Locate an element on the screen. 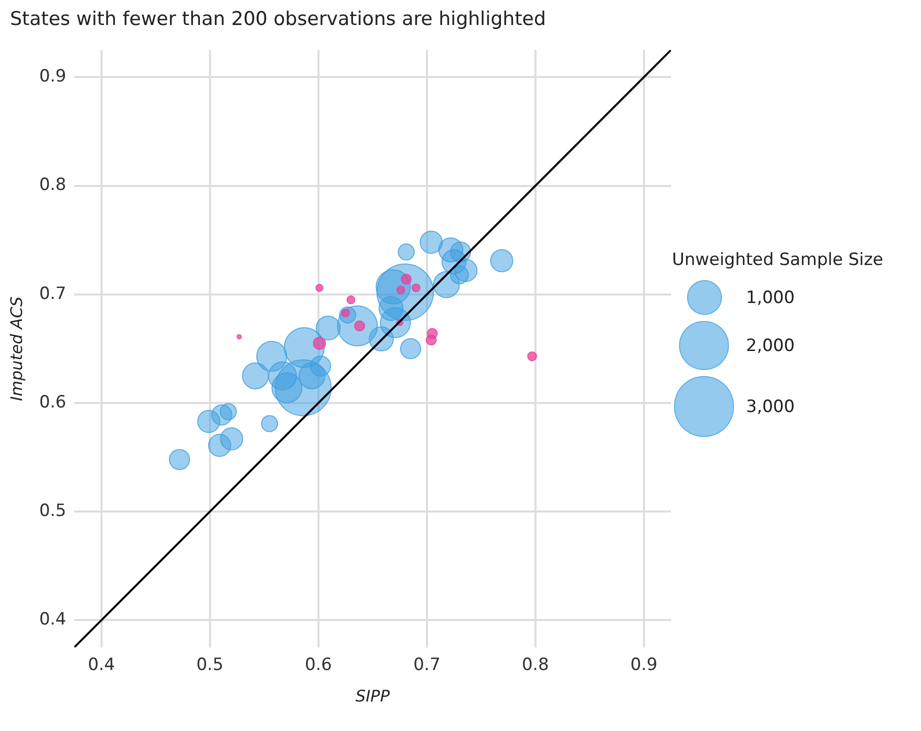  y-tick-label: 0.4 is located at coordinates (52, 620).